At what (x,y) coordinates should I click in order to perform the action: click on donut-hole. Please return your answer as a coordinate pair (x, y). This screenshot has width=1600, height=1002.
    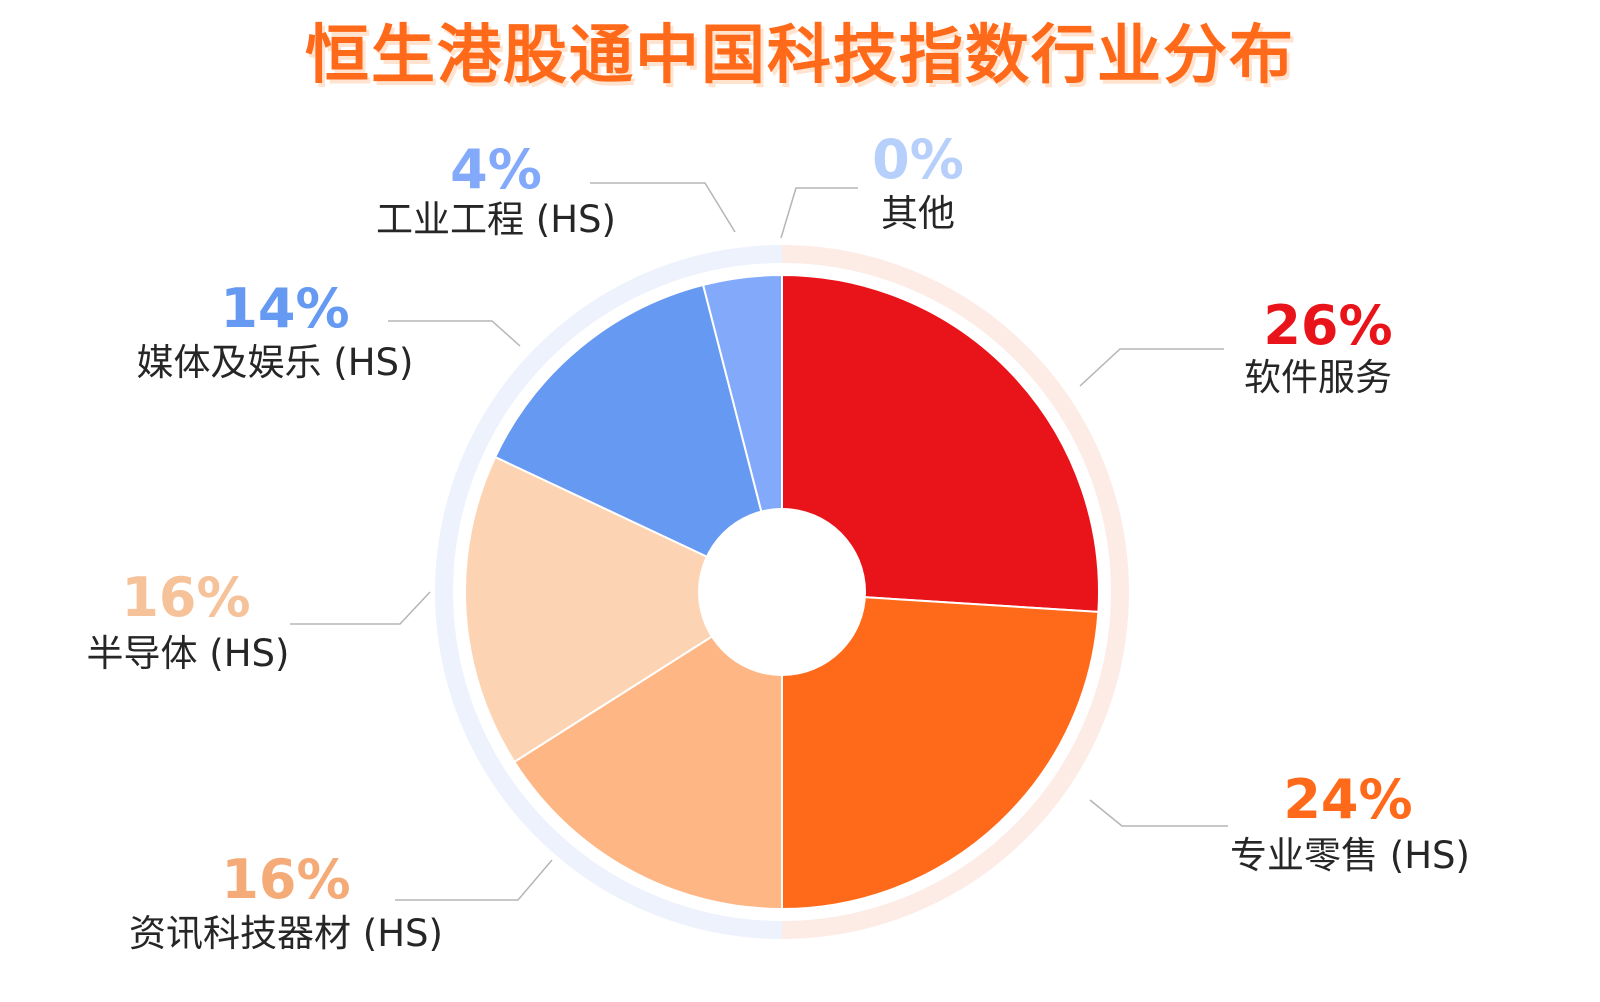
    Looking at the image, I should click on (782, 592).